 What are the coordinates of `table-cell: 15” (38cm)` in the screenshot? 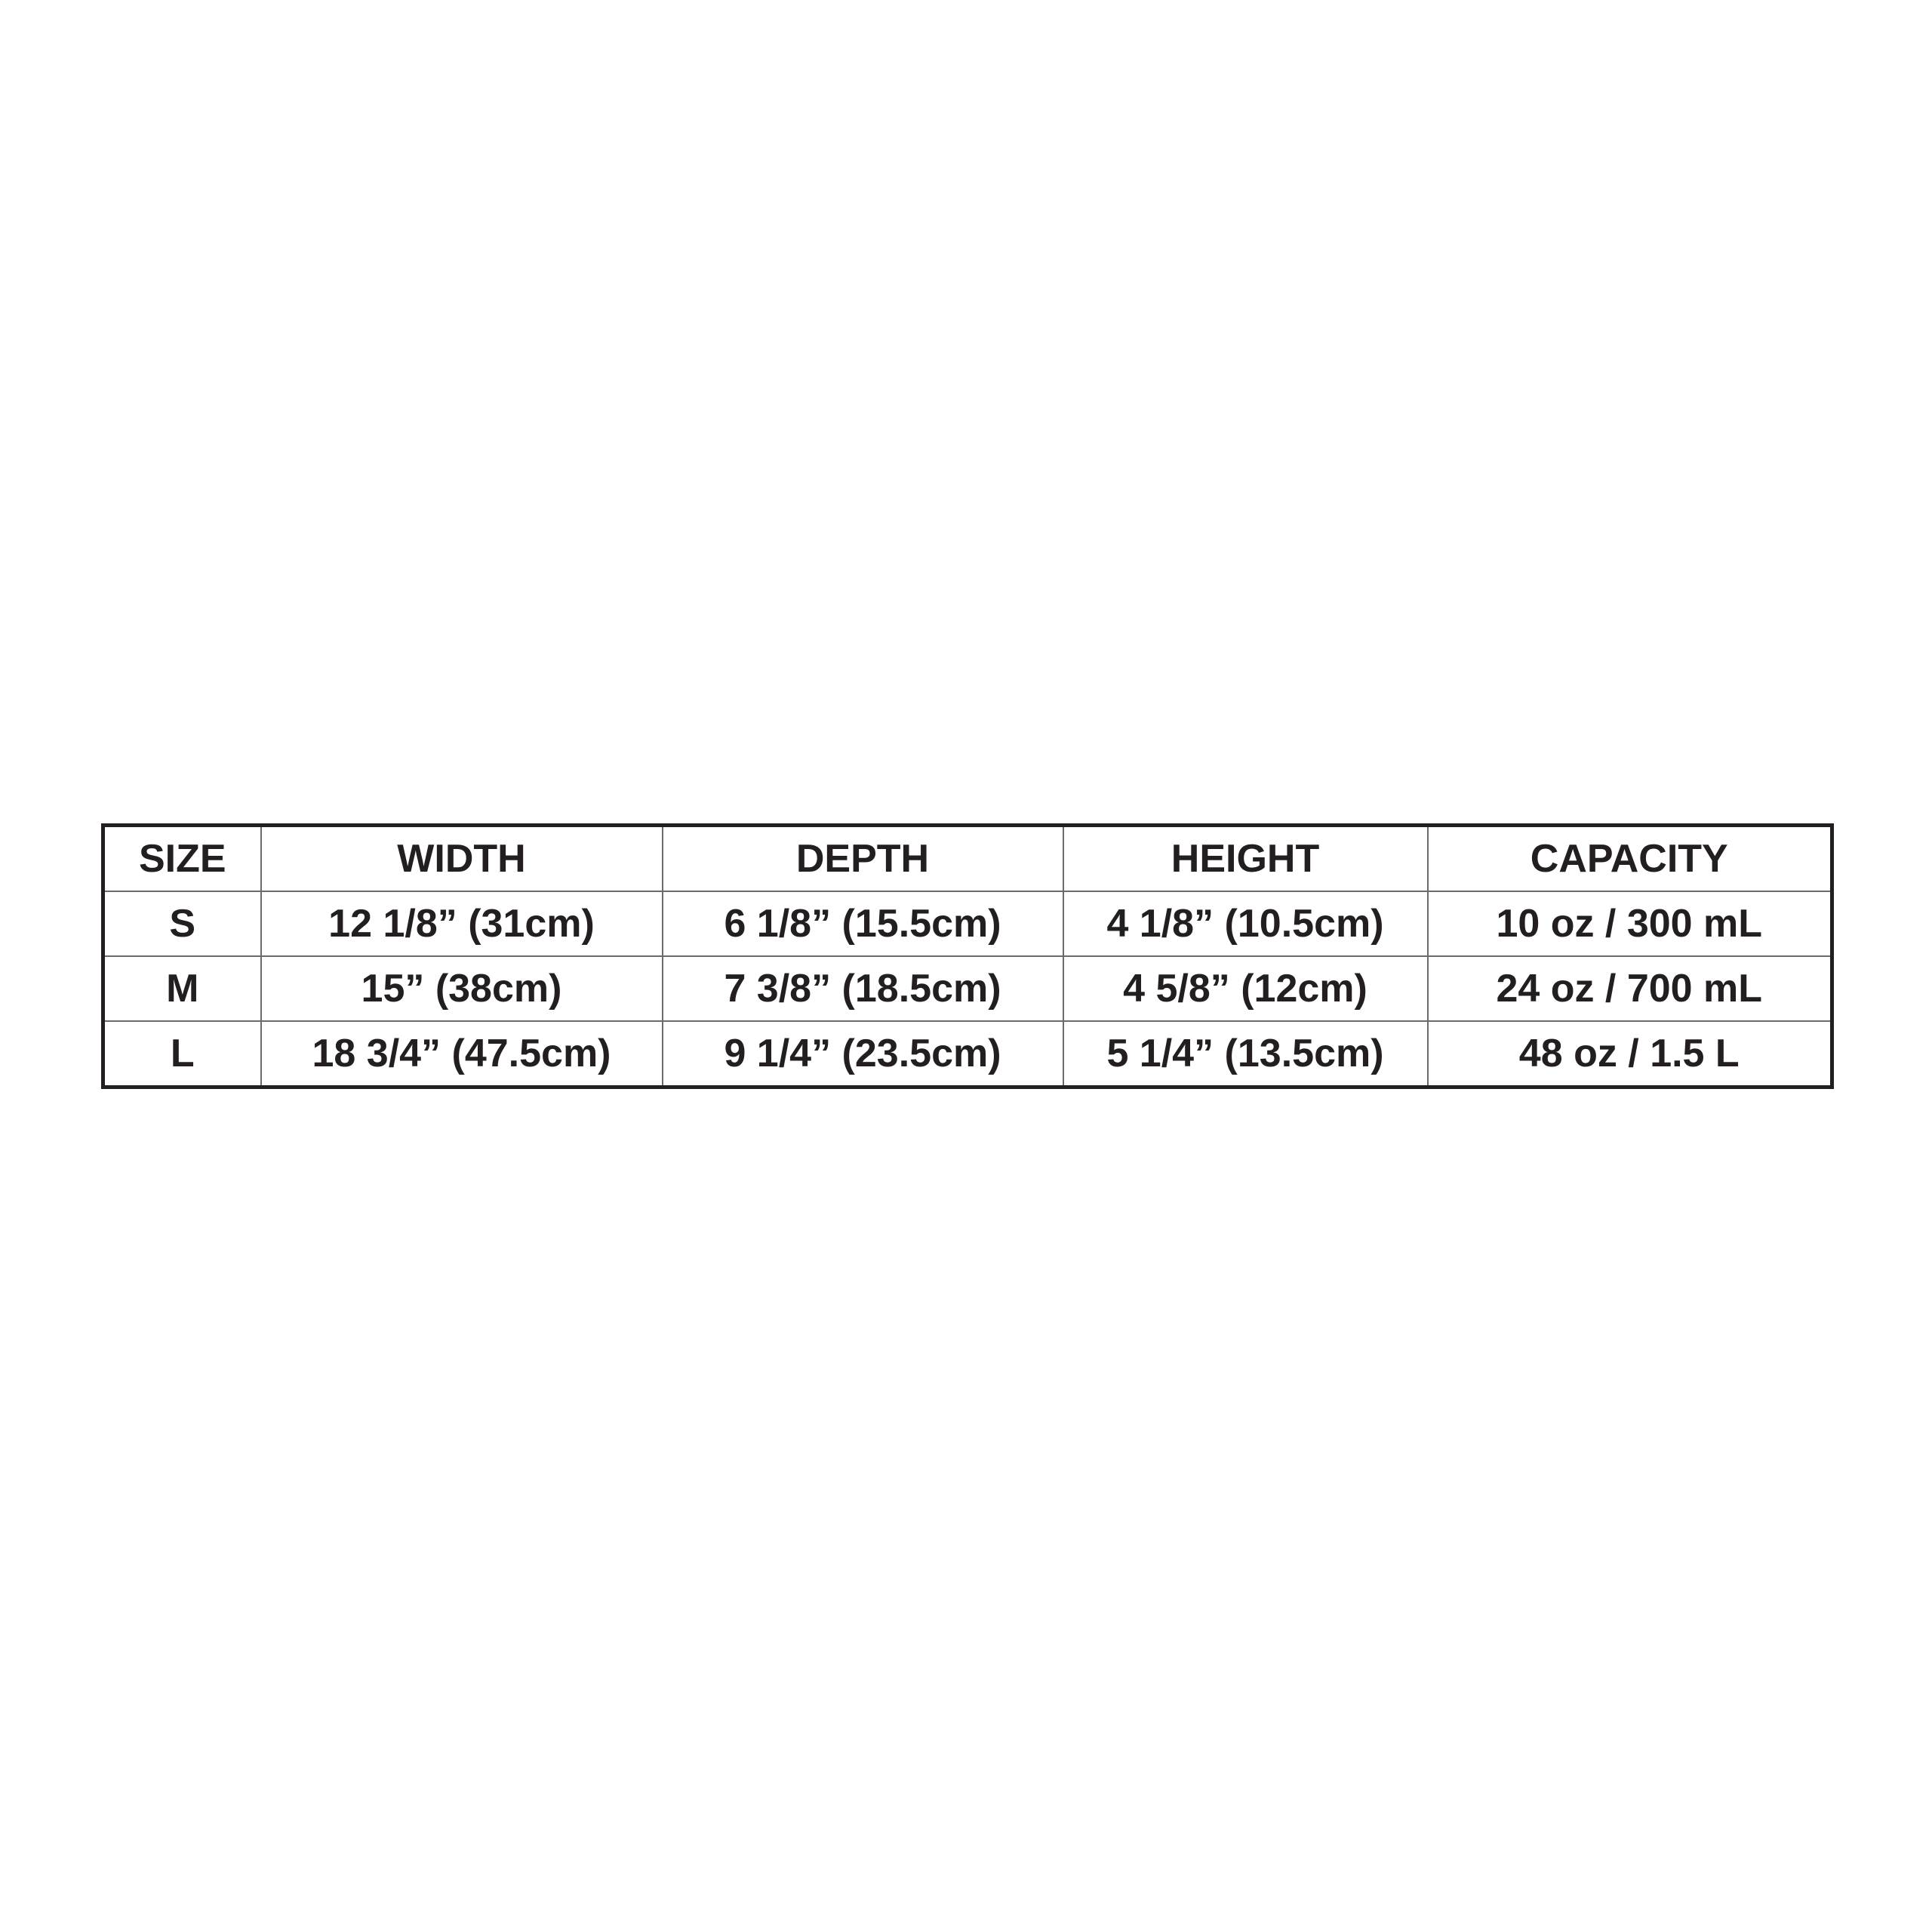 It's located at (461, 988).